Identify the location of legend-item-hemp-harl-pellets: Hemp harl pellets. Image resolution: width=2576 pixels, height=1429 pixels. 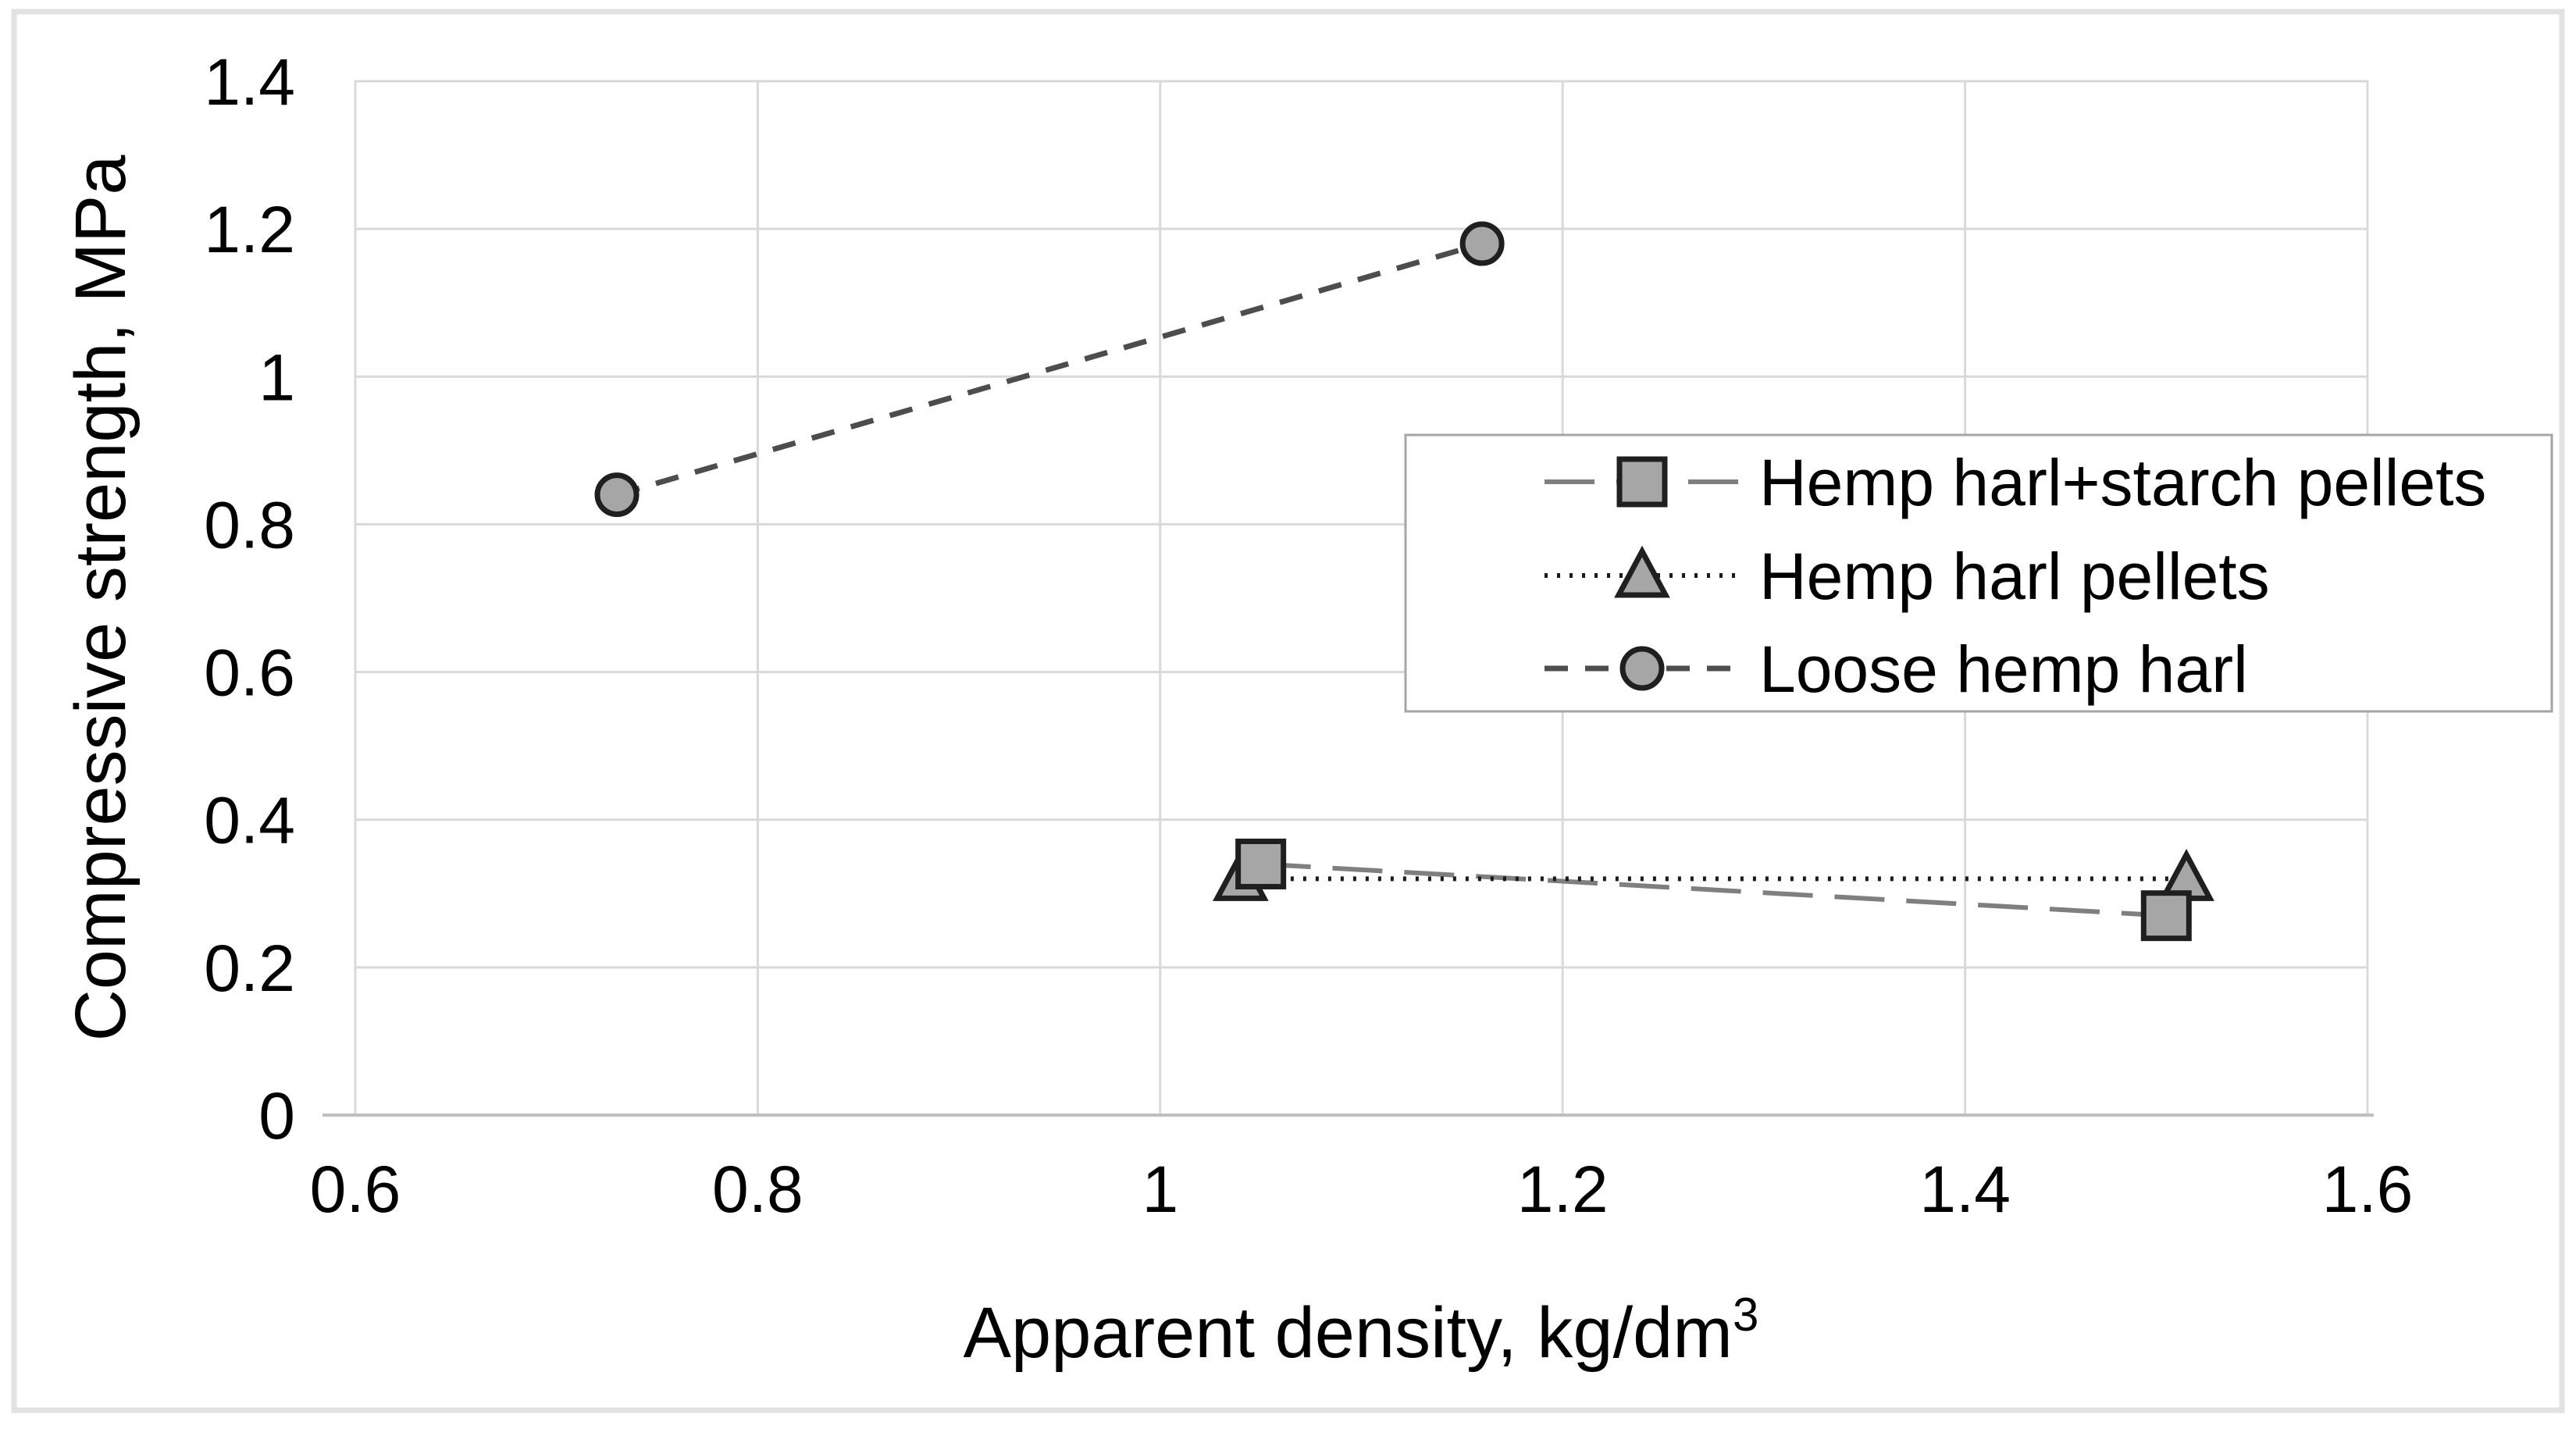
(1907, 577).